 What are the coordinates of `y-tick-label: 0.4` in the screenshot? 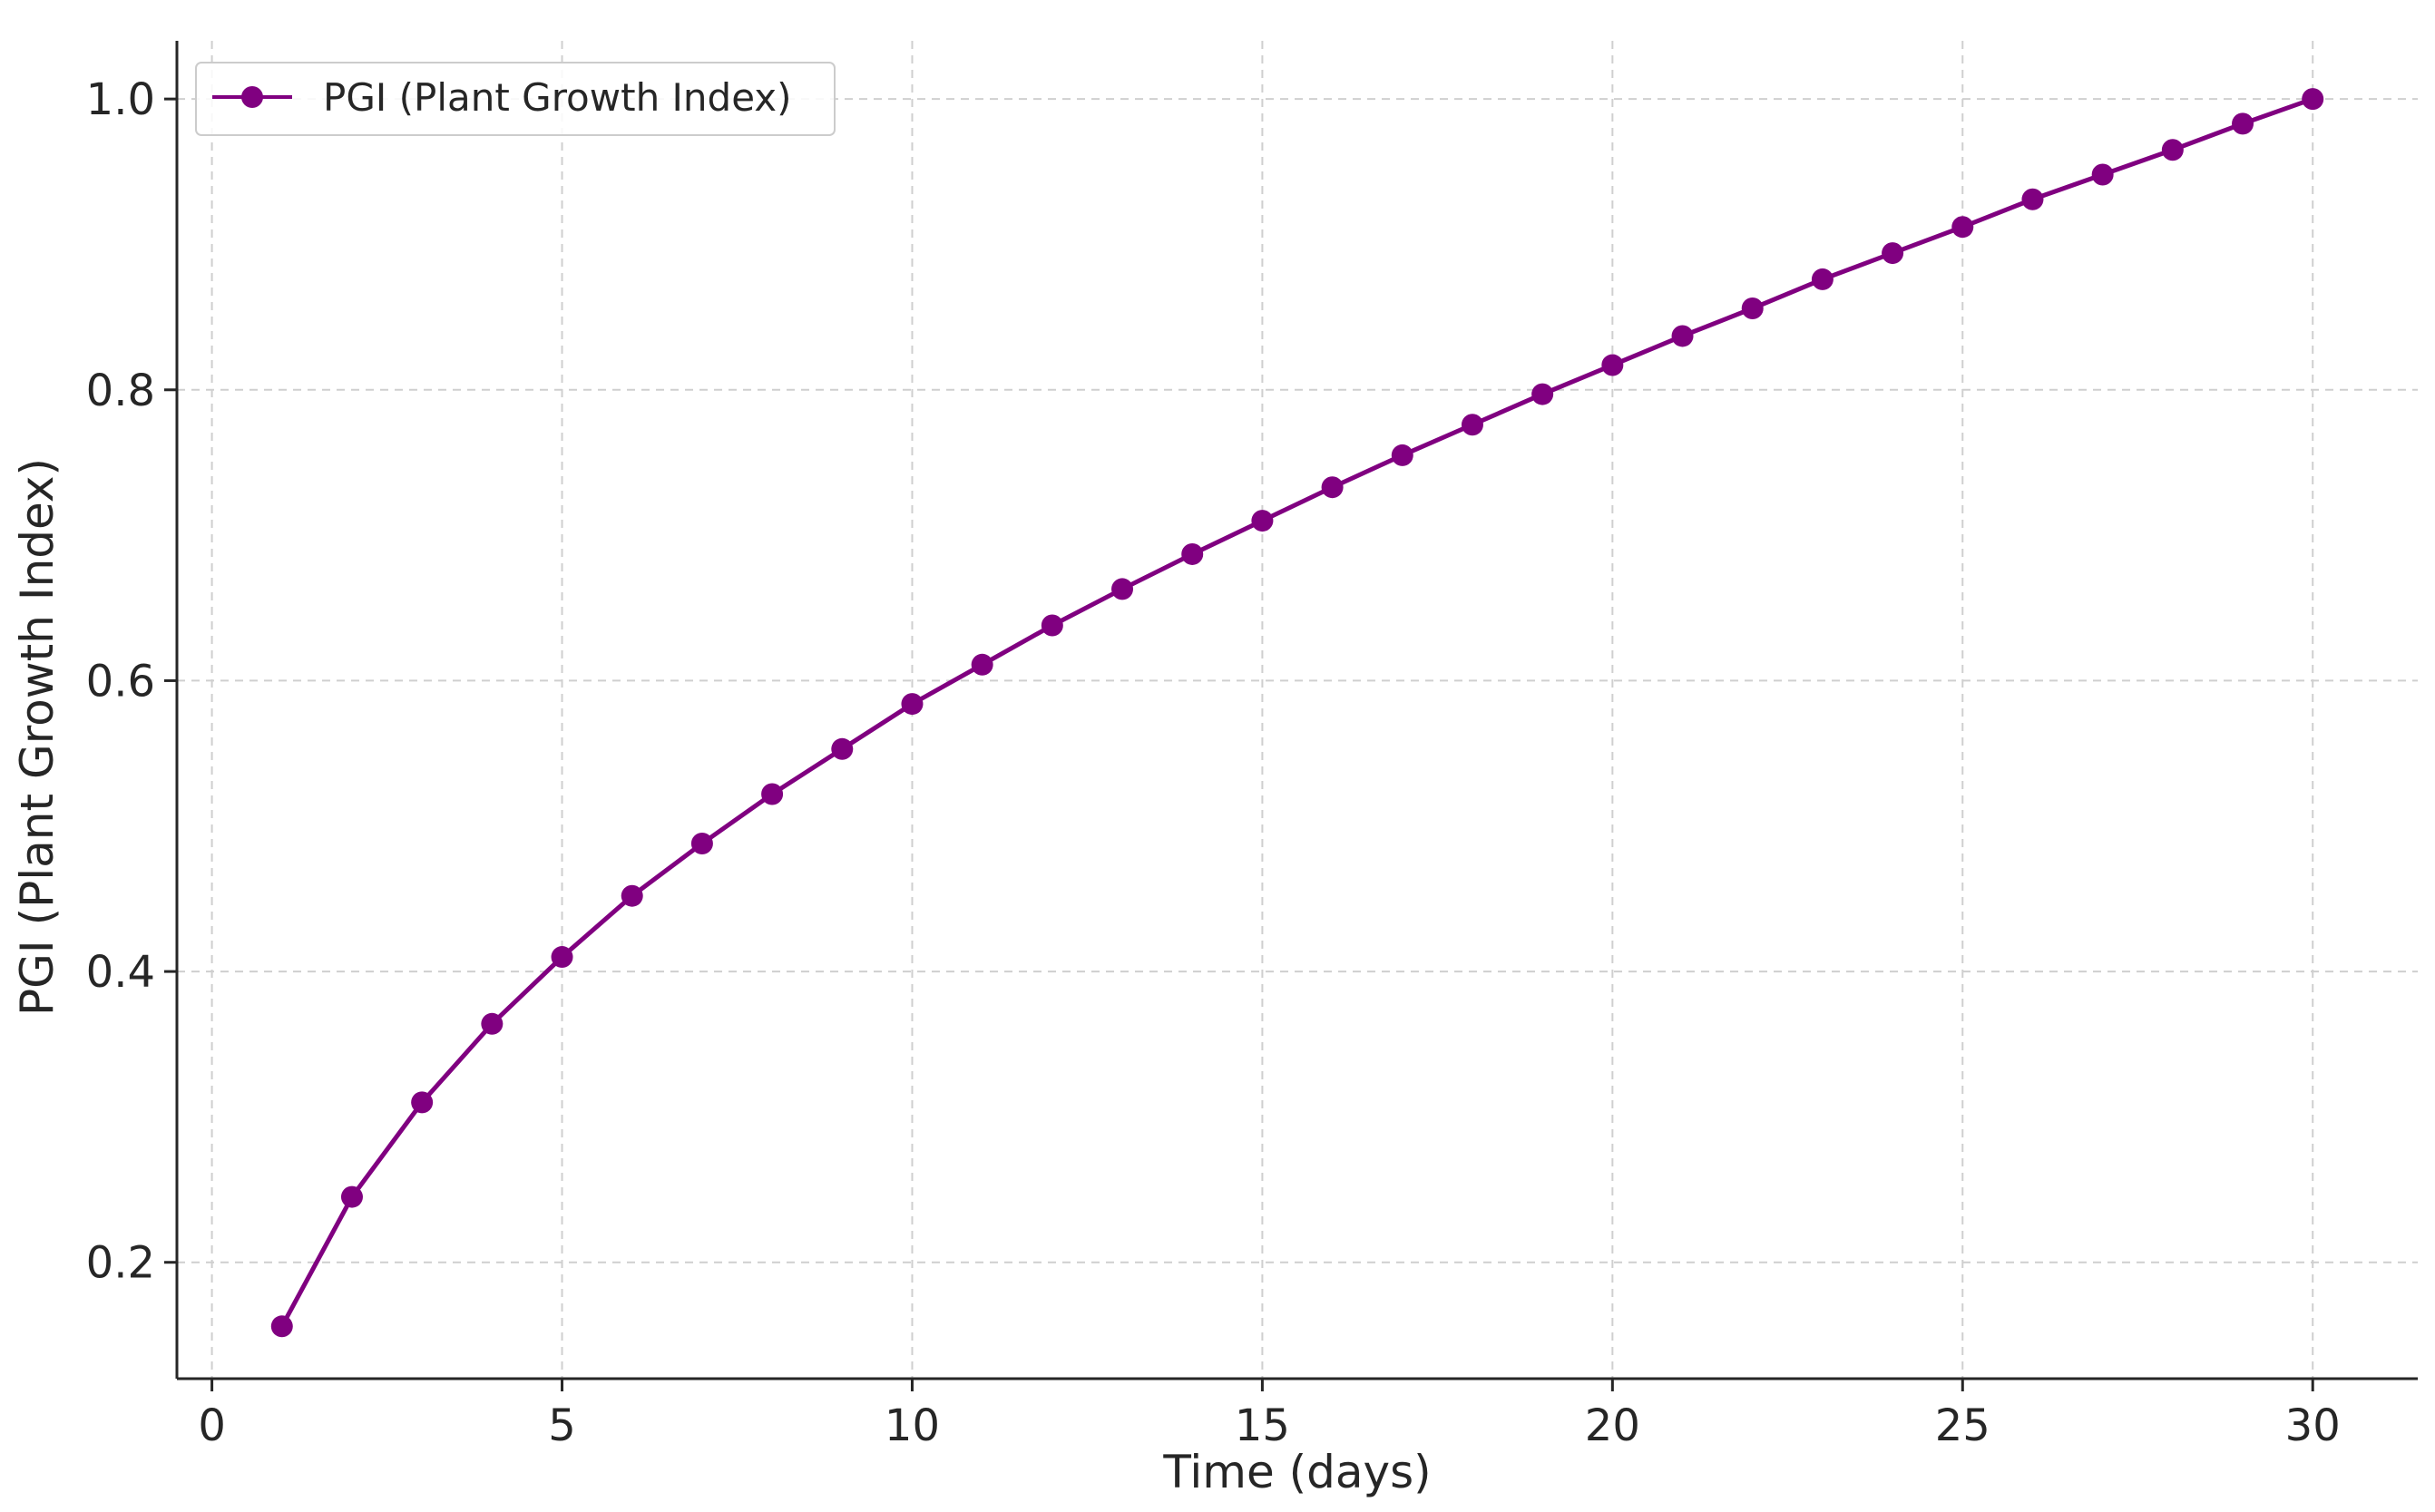 It's located at (121, 972).